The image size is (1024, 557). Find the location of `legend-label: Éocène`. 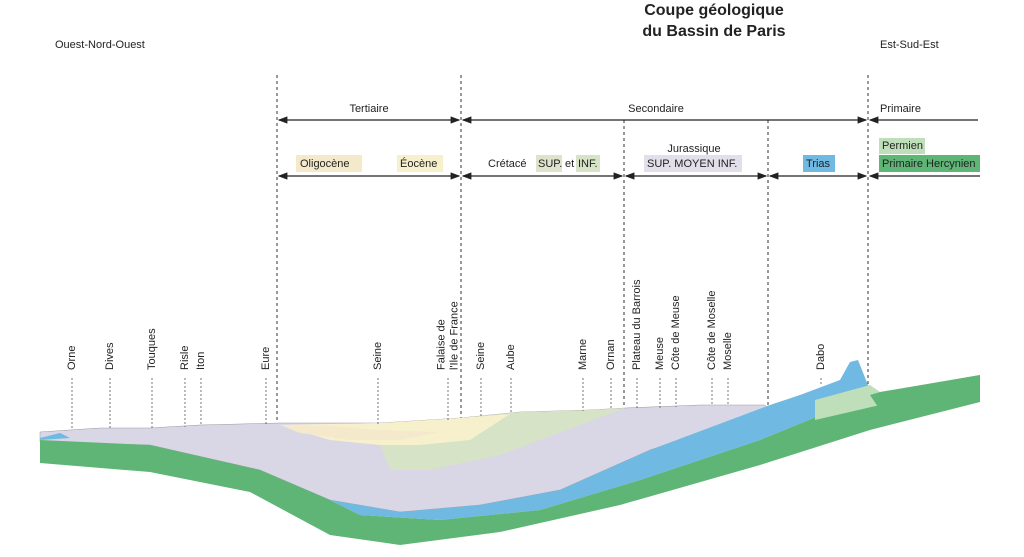

legend-label: Éocène is located at coordinates (418, 163).